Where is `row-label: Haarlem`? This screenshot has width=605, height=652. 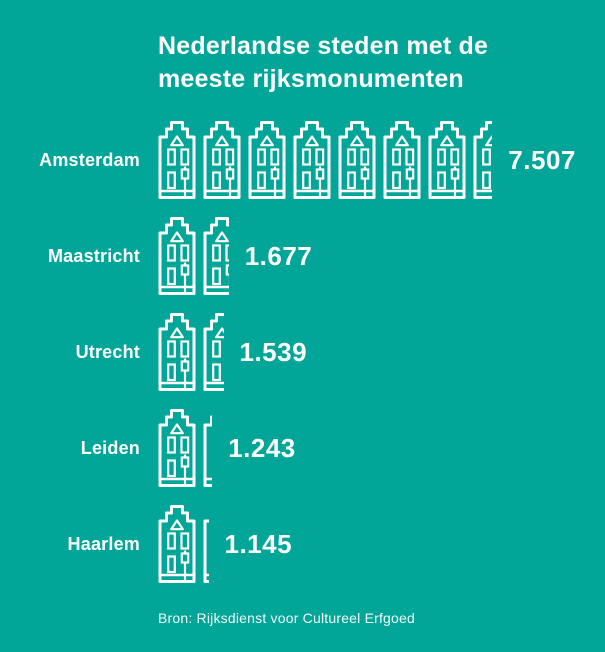 row-label: Haarlem is located at coordinates (103, 543).